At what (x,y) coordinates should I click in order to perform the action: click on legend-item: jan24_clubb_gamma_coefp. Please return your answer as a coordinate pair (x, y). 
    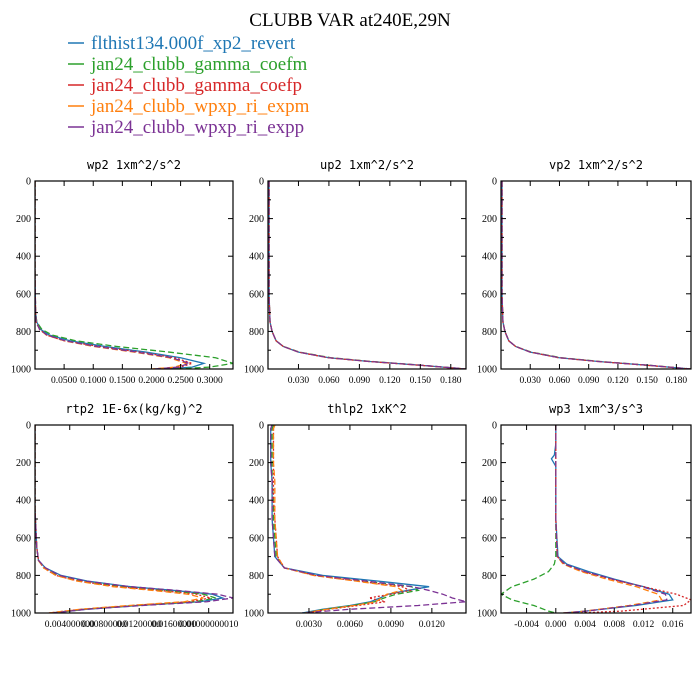
    Looking at the image, I should click on (185, 85).